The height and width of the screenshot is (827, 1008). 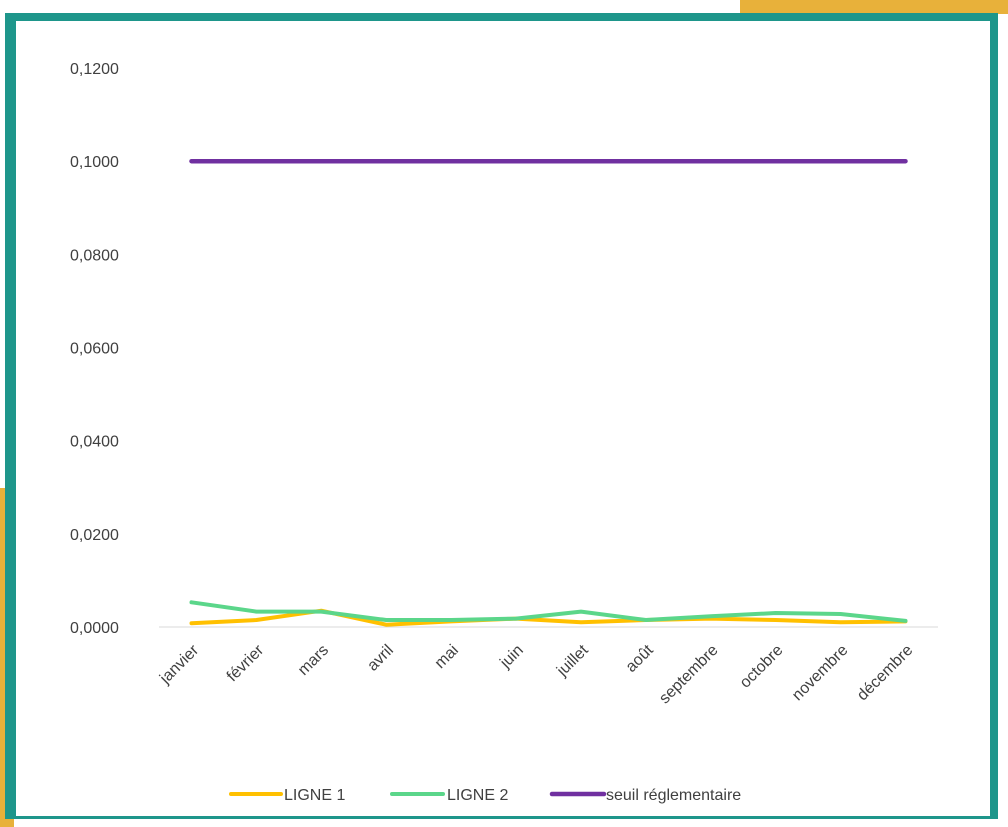 What do you see at coordinates (246, 663) in the screenshot?
I see `x-tick-label: février` at bounding box center [246, 663].